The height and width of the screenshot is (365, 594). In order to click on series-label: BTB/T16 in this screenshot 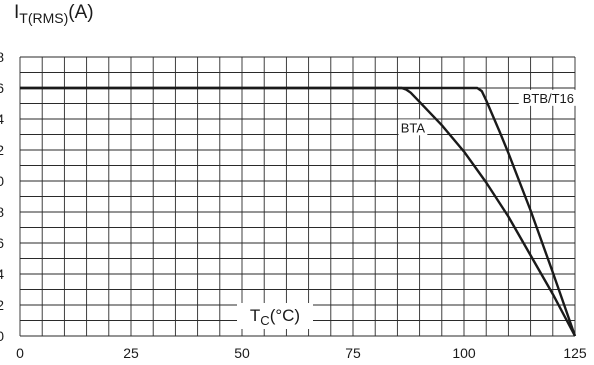, I will do `click(548, 98)`.